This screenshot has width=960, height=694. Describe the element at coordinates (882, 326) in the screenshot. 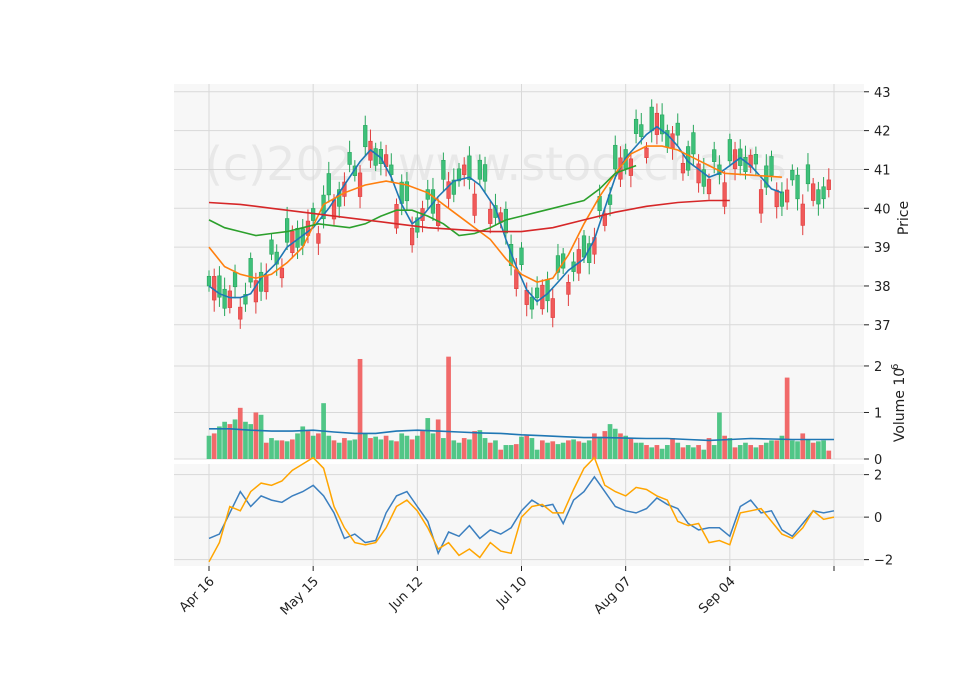

I see `price-y-tick-label: 37` at that location.